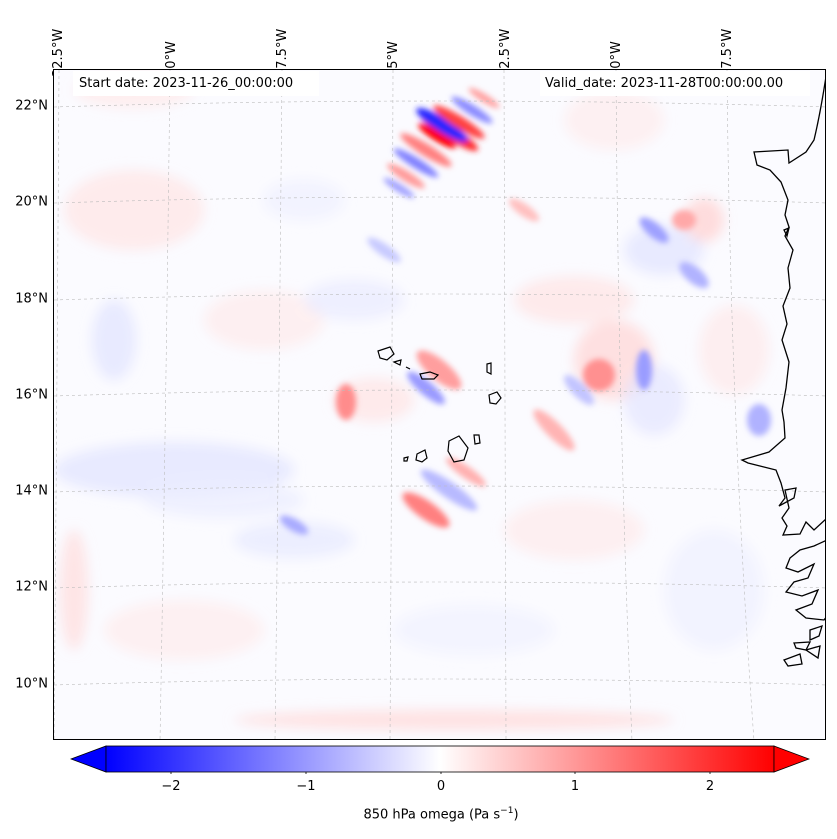  I want to click on colorbar-gradient, so click(440, 759).